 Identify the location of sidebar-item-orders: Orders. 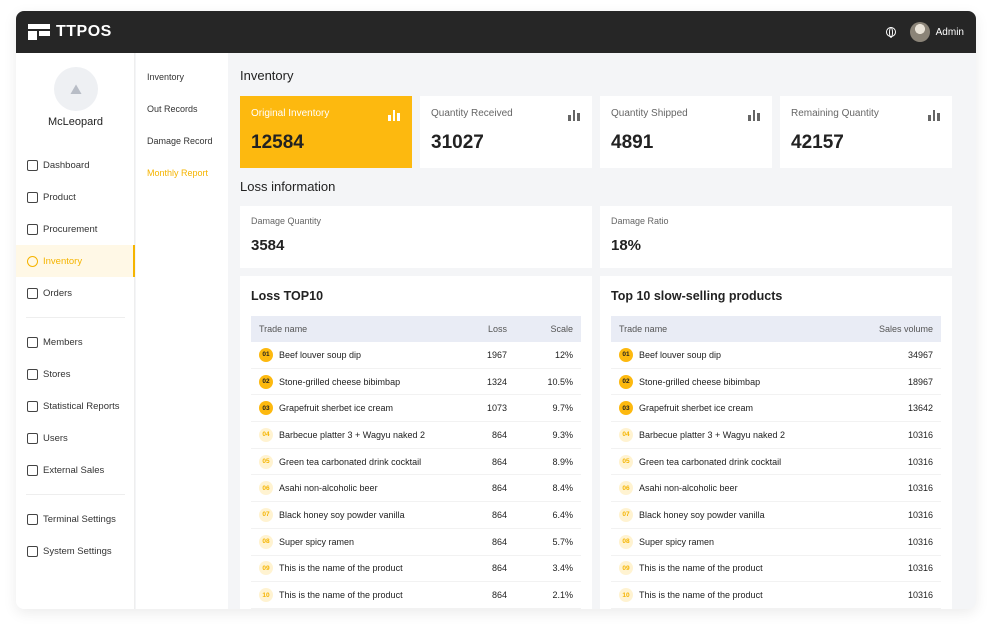
(75, 293).